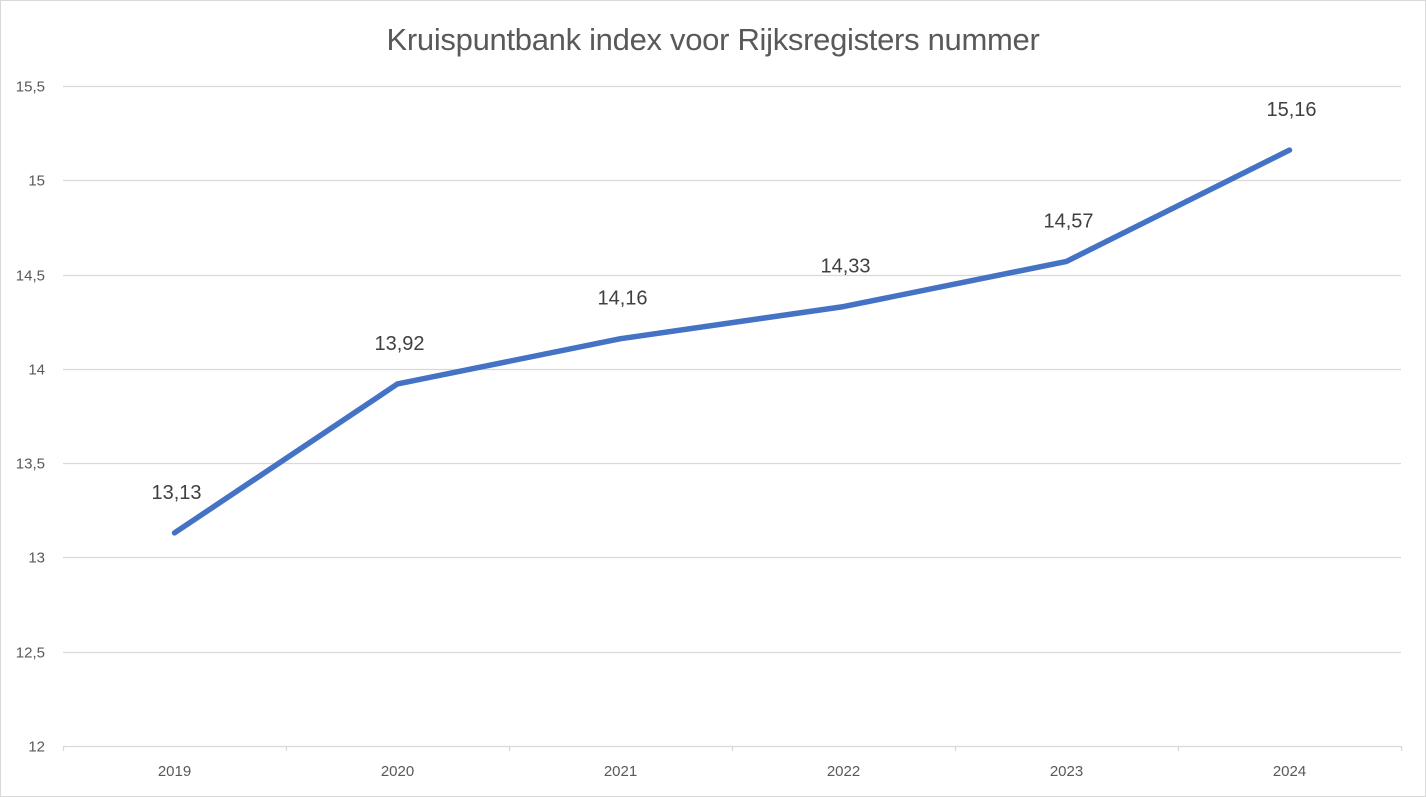 The height and width of the screenshot is (797, 1426). I want to click on data-label: 14,16, so click(622, 299).